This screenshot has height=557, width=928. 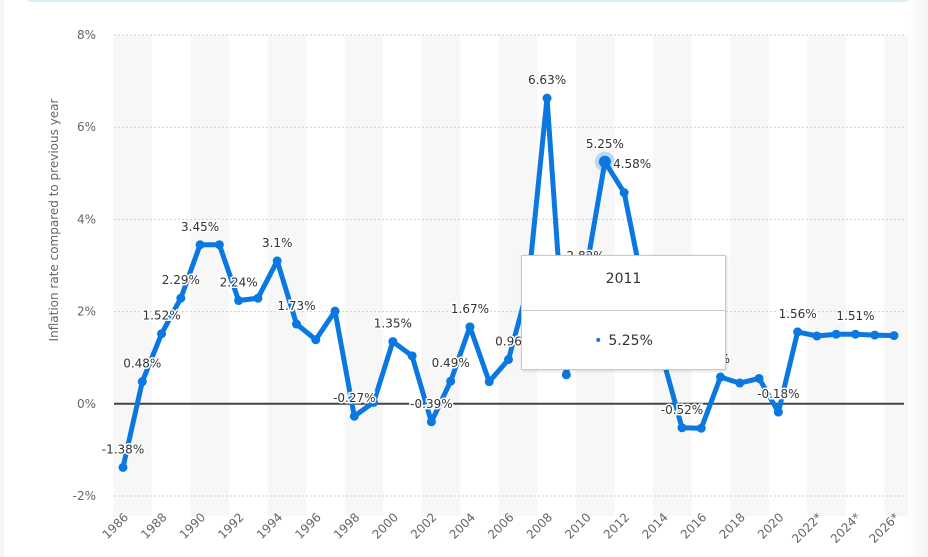 I want to click on left-edge, so click(x=2, y=278).